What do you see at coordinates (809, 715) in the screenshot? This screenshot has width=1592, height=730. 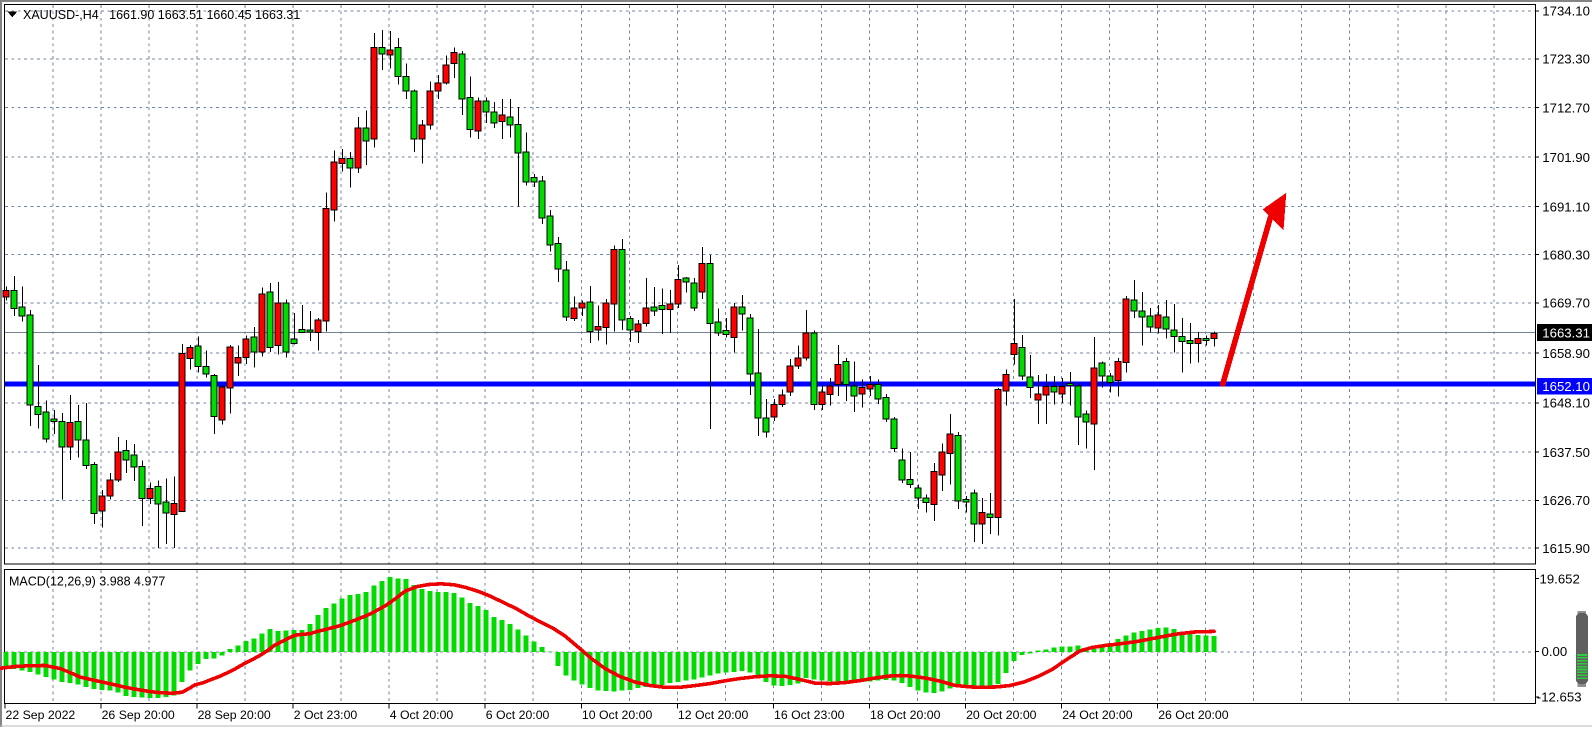 I see `svg-text: 16 Oct 23:00` at bounding box center [809, 715].